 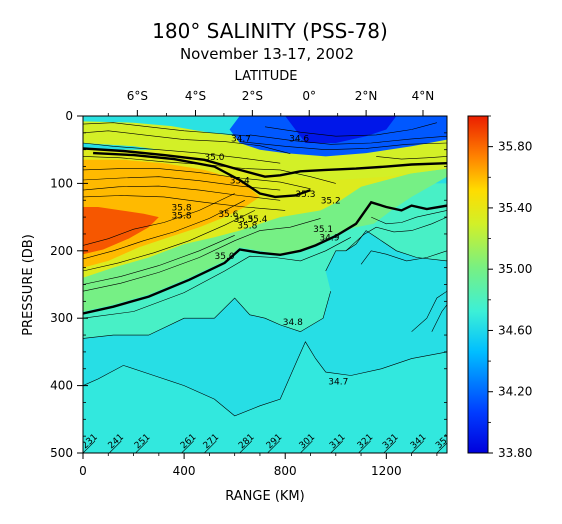 I want to click on colorbar: 35.80 35.40 35.00 34.60 34.20 33.80, so click(x=499, y=287).